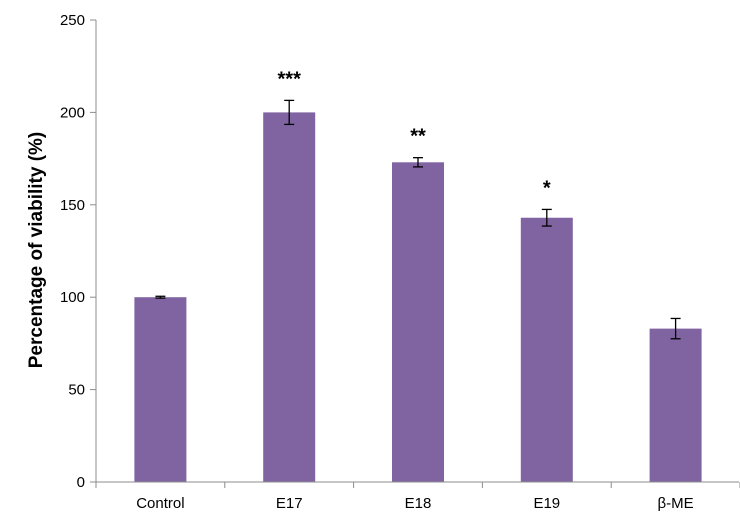  I want to click on x-tick-label: β-ME, so click(676, 503).